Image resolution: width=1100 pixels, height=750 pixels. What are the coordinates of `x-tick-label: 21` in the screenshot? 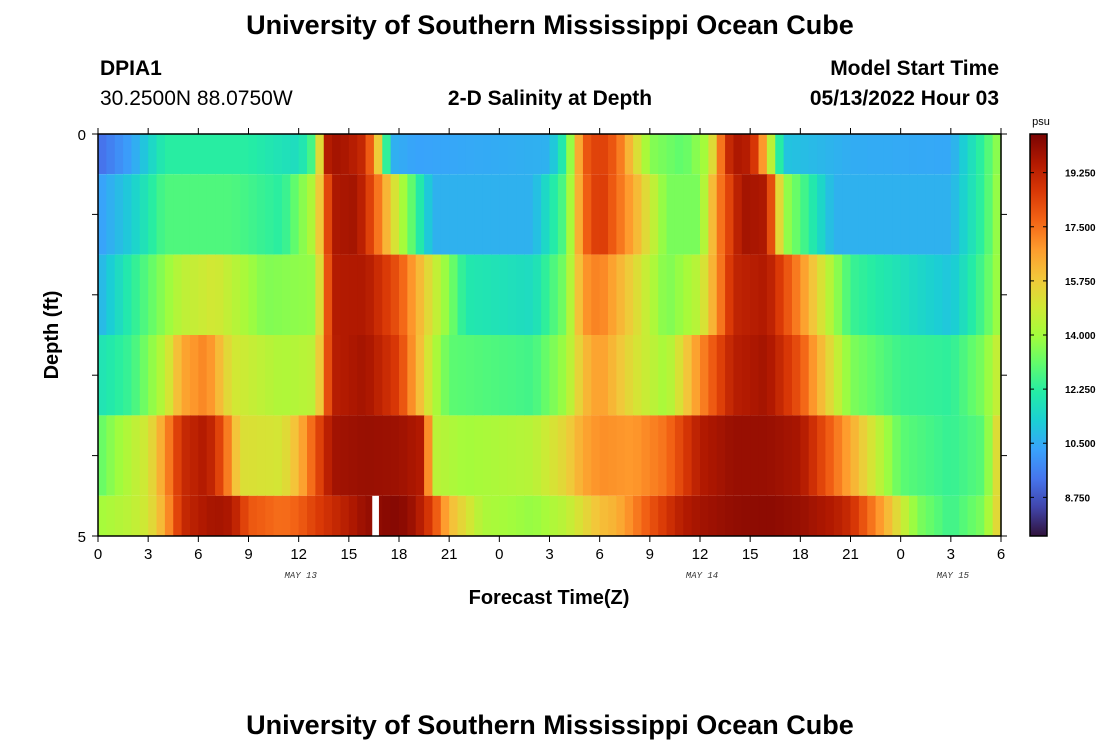 It's located at (449, 554).